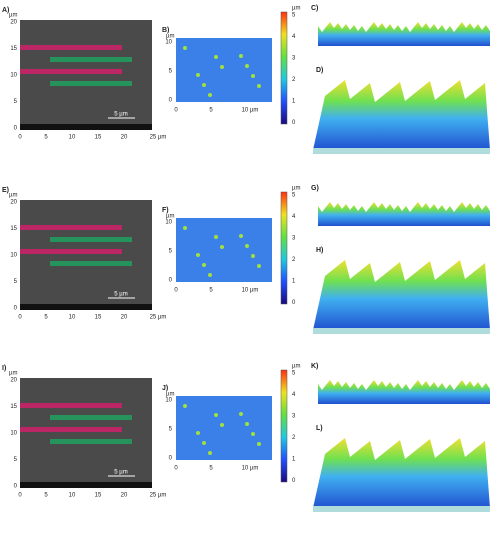  What do you see at coordinates (4, 368) in the screenshot?
I see `panel-label: I)` at bounding box center [4, 368].